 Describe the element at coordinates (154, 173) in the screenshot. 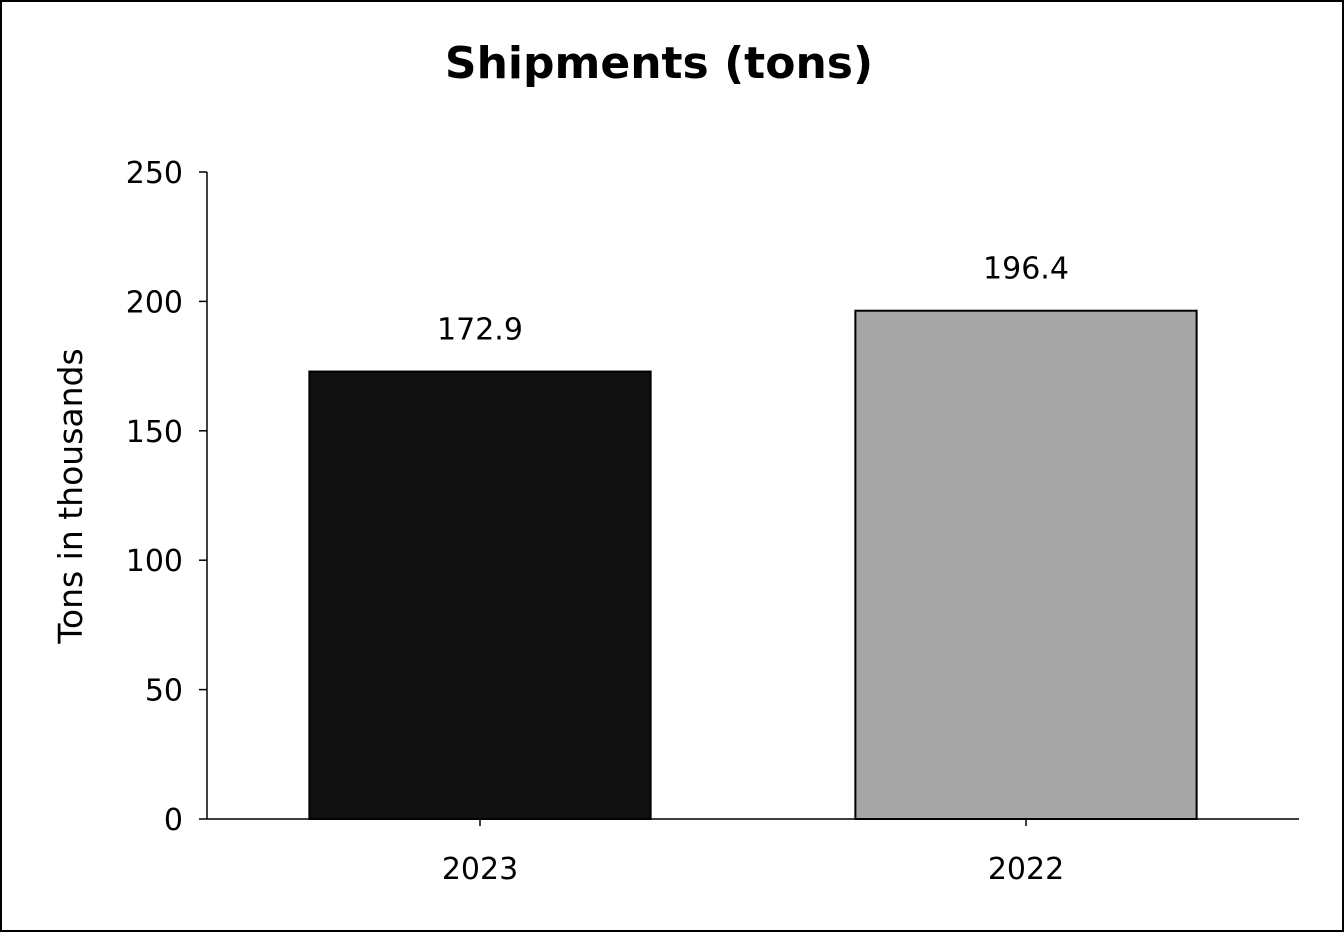

I see `y-tick-label: 250` at that location.